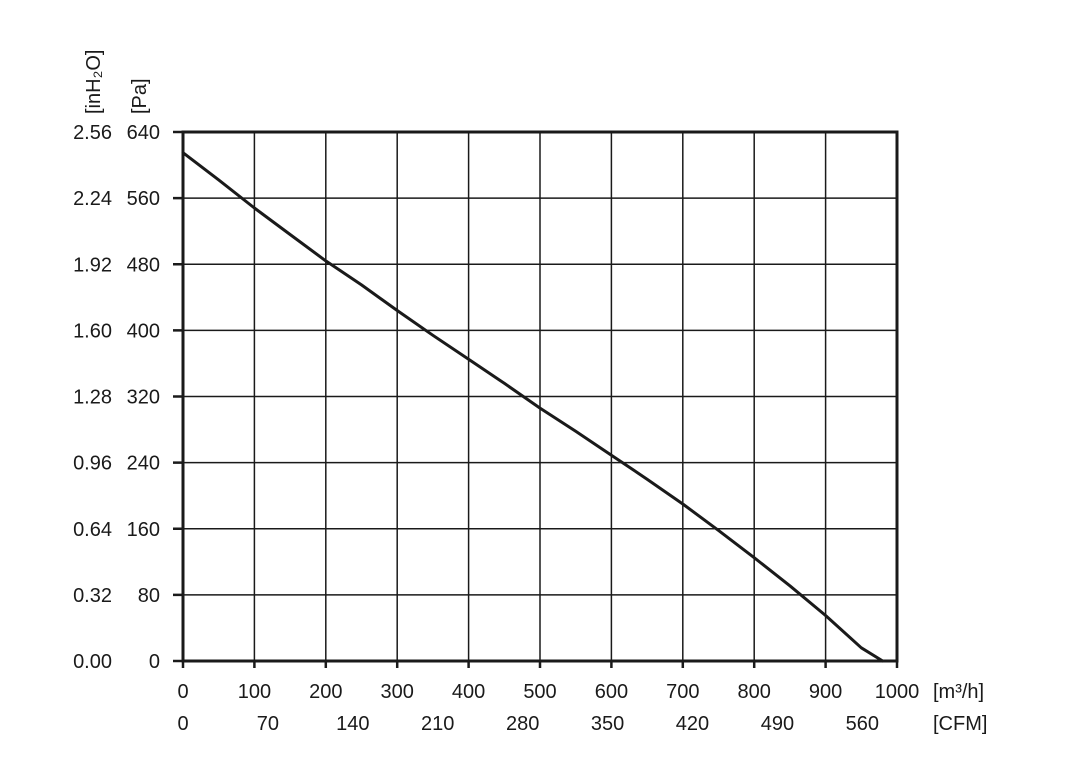 Image resolution: width=1068 pixels, height=782 pixels. Describe the element at coordinates (143, 265) in the screenshot. I see `y-tick-label-pa: 480` at that location.